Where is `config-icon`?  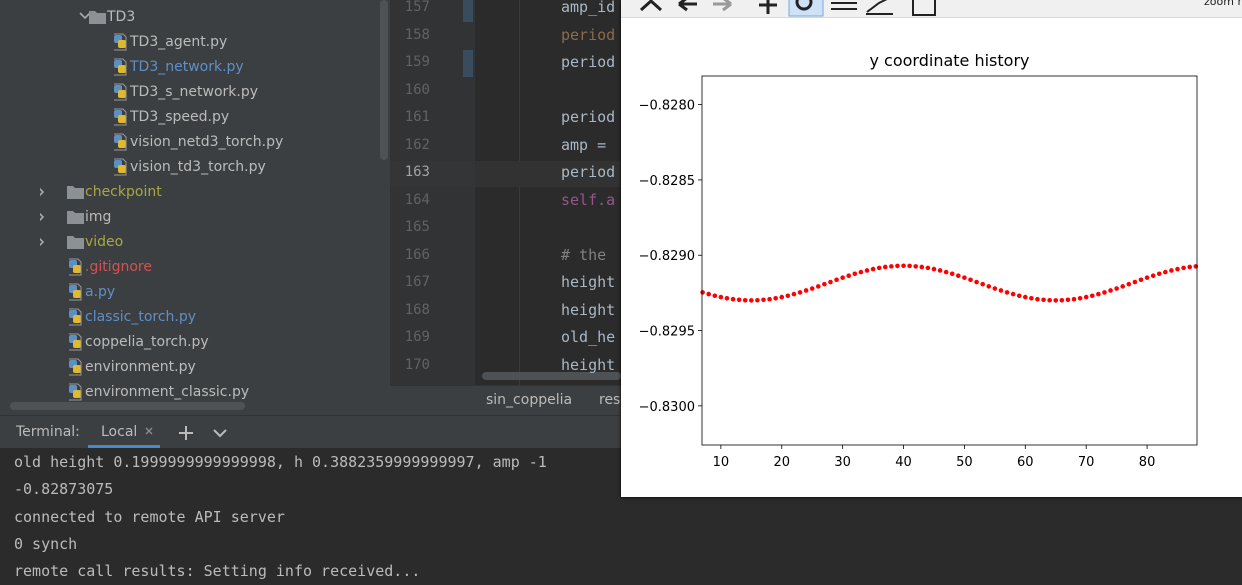
config-icon is located at coordinates (844, 6).